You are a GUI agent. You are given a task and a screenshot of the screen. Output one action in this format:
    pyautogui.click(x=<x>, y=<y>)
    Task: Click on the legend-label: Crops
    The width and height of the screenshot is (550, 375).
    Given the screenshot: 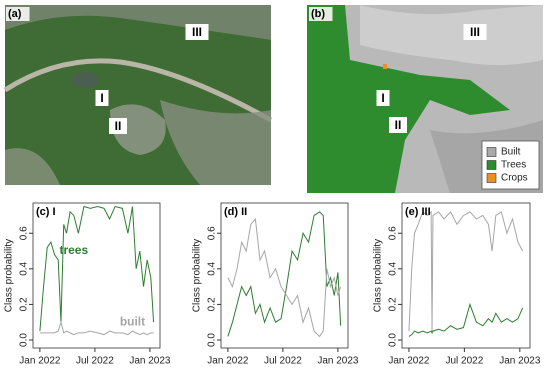 What is the action you would take?
    pyautogui.click(x=514, y=178)
    